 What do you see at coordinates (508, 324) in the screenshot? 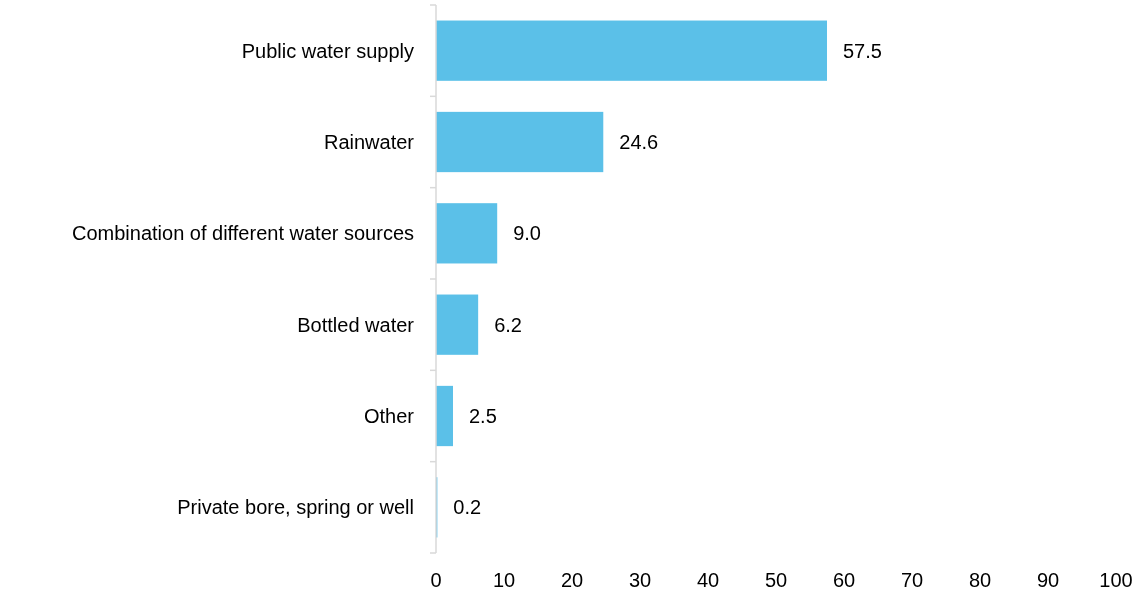
I see `data-label: 6.2` at bounding box center [508, 324].